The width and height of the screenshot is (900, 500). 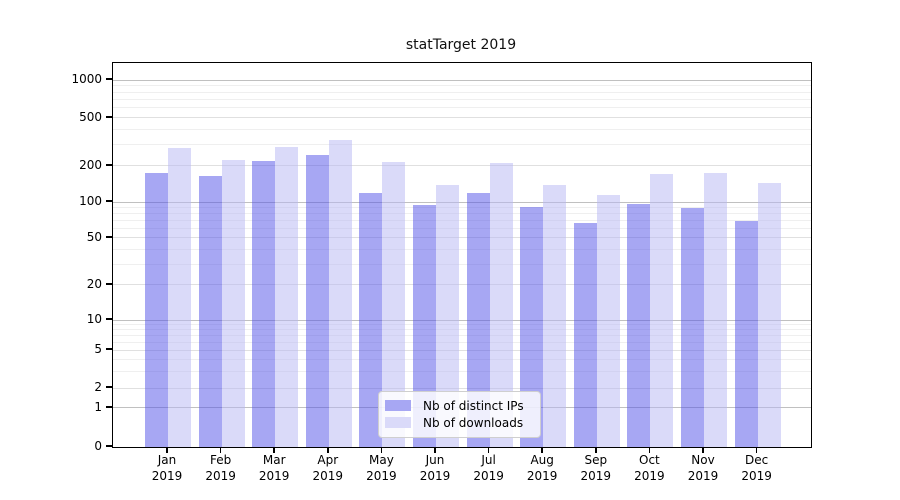 What do you see at coordinates (542, 468) in the screenshot?
I see `x-axis-tick-label: Aug 2019` at bounding box center [542, 468].